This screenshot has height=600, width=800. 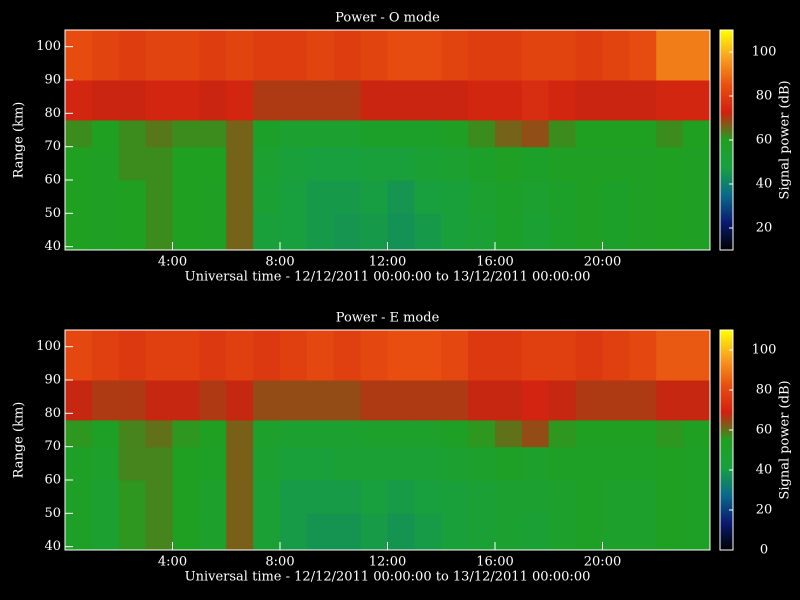 I want to click on colorbar-tick-label: 0, so click(x=764, y=550).